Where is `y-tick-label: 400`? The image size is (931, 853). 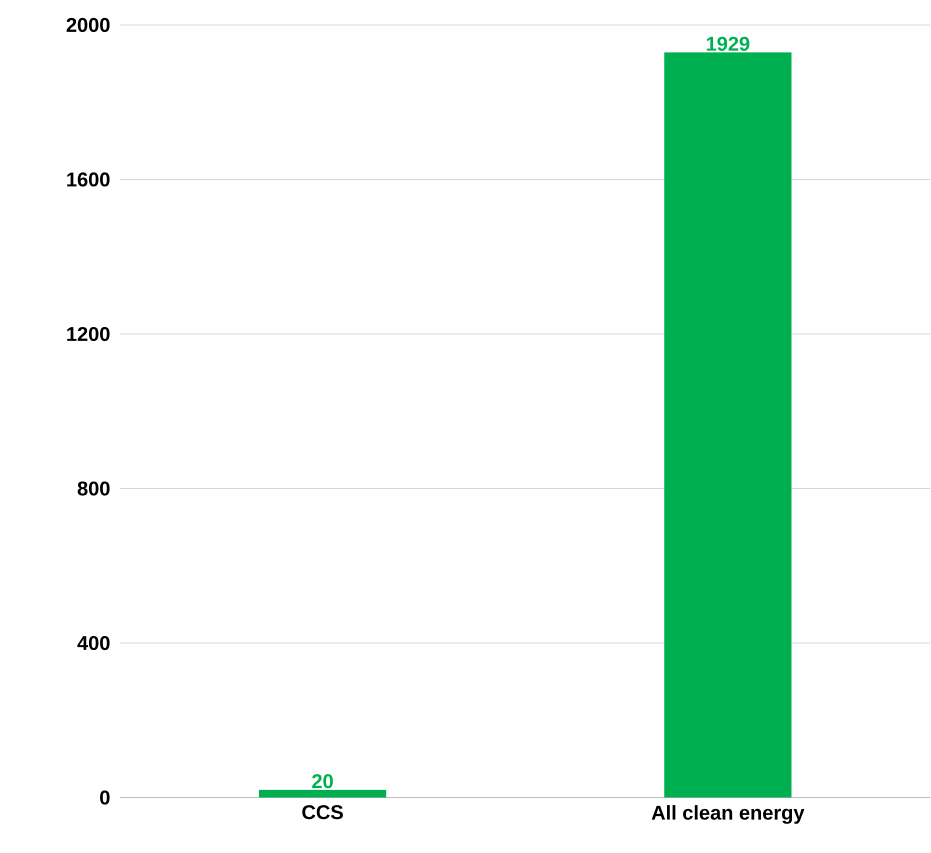 y-tick-label: 400 is located at coordinates (93, 643).